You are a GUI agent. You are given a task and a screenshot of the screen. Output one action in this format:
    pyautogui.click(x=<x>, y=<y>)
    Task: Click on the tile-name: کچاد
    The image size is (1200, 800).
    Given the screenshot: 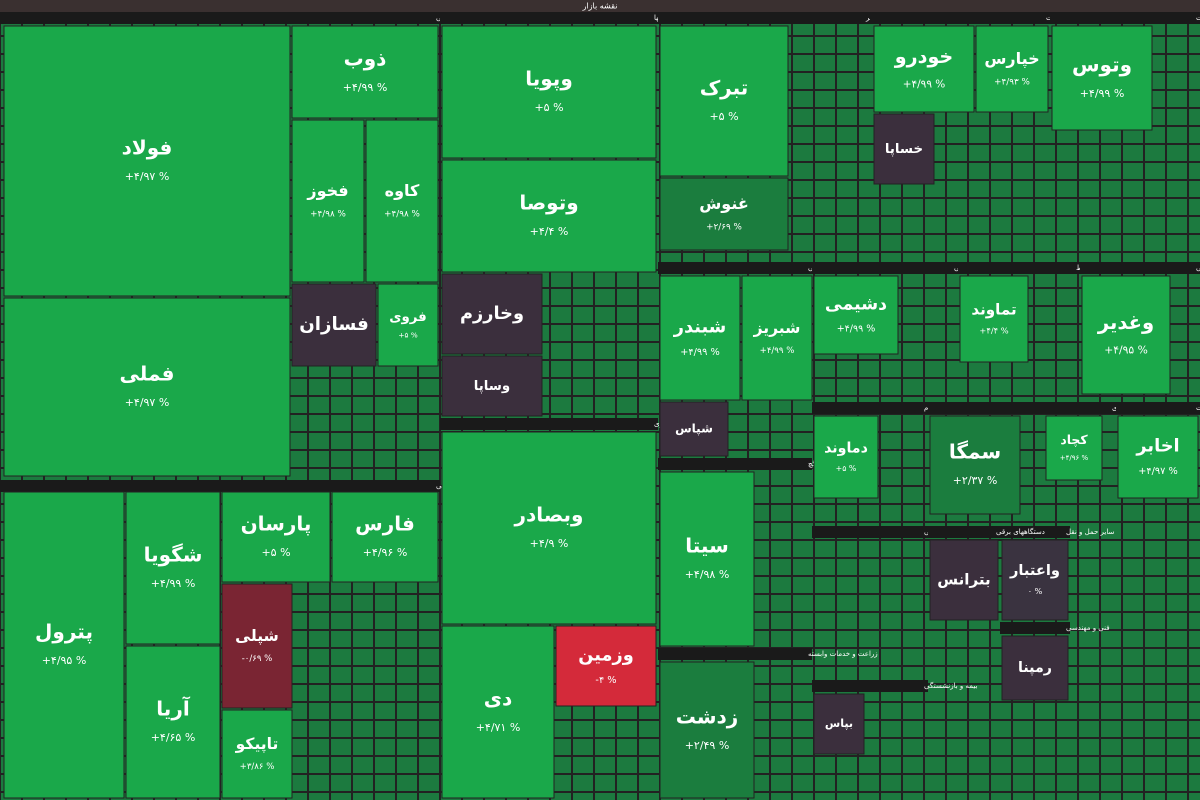 What is the action you would take?
    pyautogui.click(x=1074, y=439)
    